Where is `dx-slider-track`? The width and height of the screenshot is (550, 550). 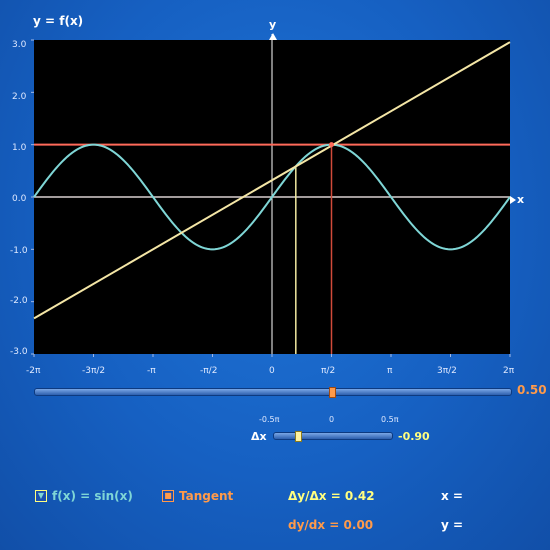
dx-slider-track is located at coordinates (333, 436).